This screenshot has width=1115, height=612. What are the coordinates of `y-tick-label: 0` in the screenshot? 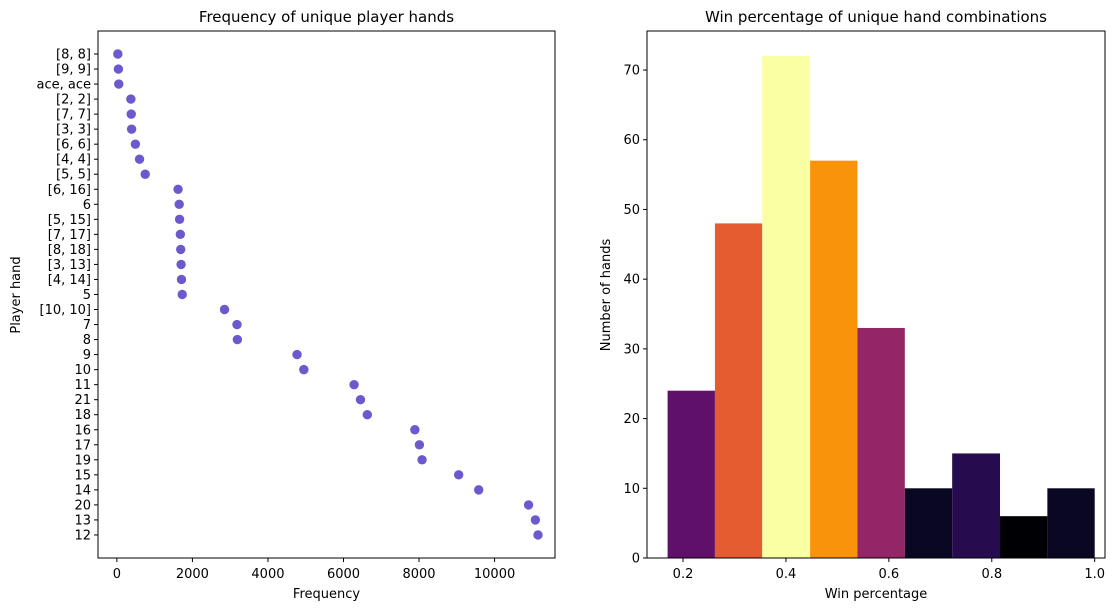 It's located at (636, 559).